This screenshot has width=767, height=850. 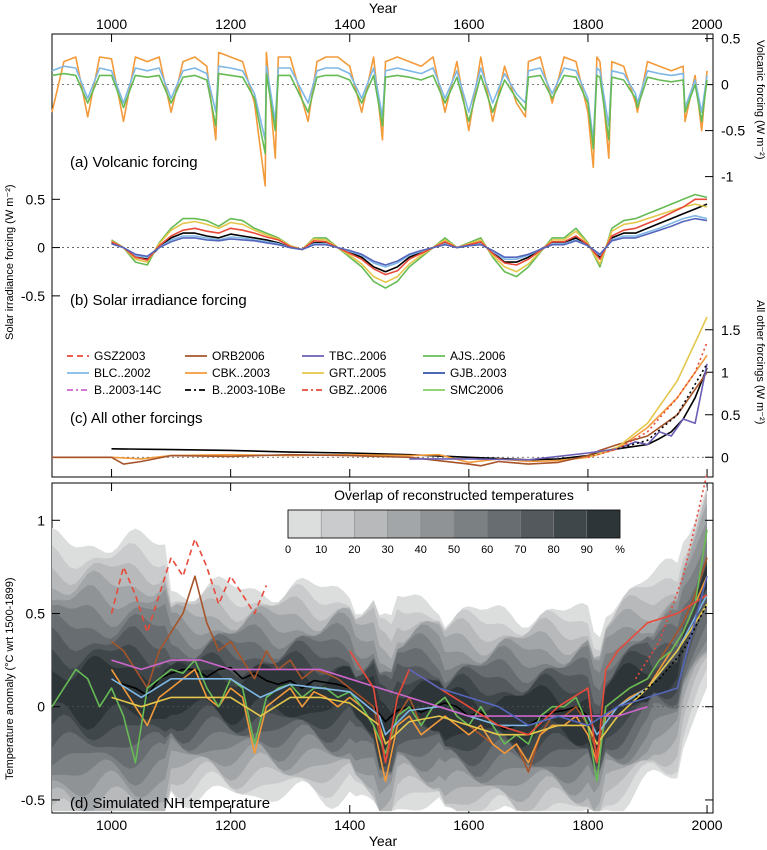 I want to click on panel-b-ylabel: Solar irradiance forcing (W m⁻²), so click(x=10, y=262).